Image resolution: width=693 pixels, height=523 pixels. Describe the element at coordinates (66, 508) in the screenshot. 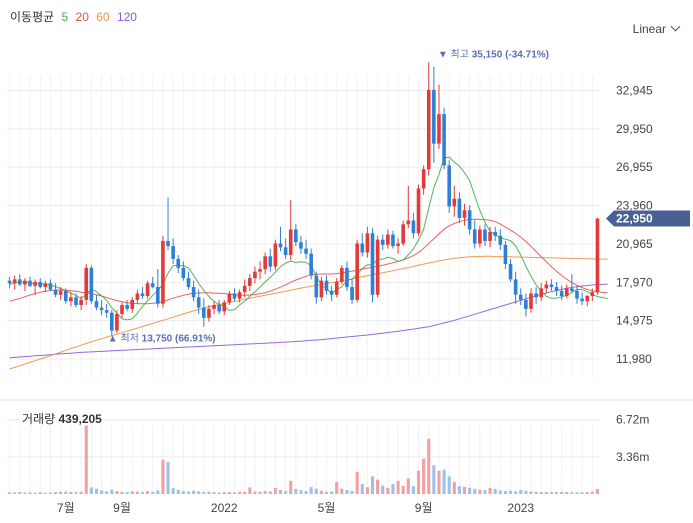

I see `time-axis-label: 7월` at that location.